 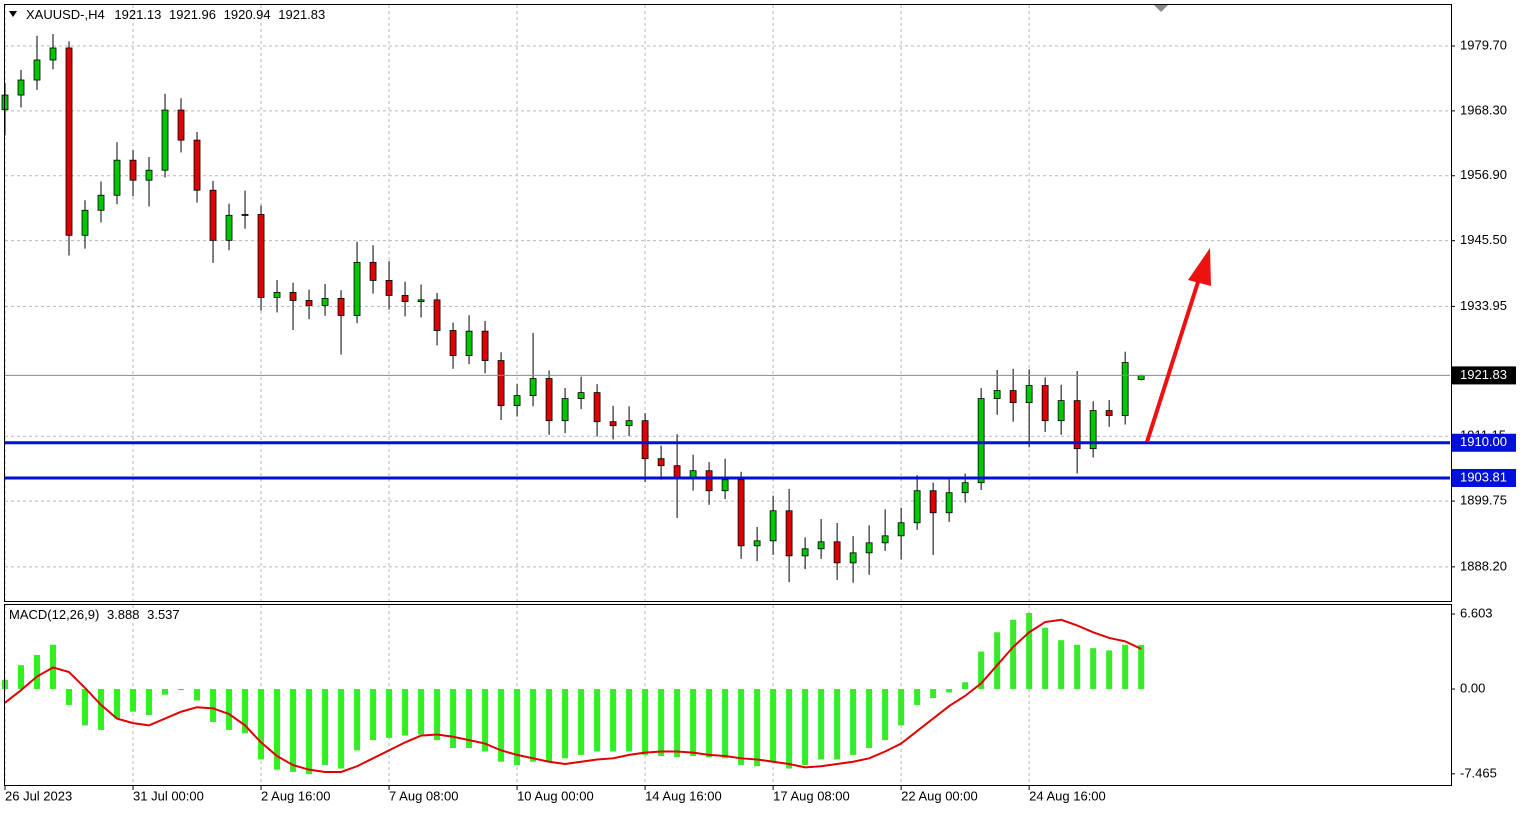 What do you see at coordinates (573, 695) in the screenshot?
I see `signal-line` at bounding box center [573, 695].